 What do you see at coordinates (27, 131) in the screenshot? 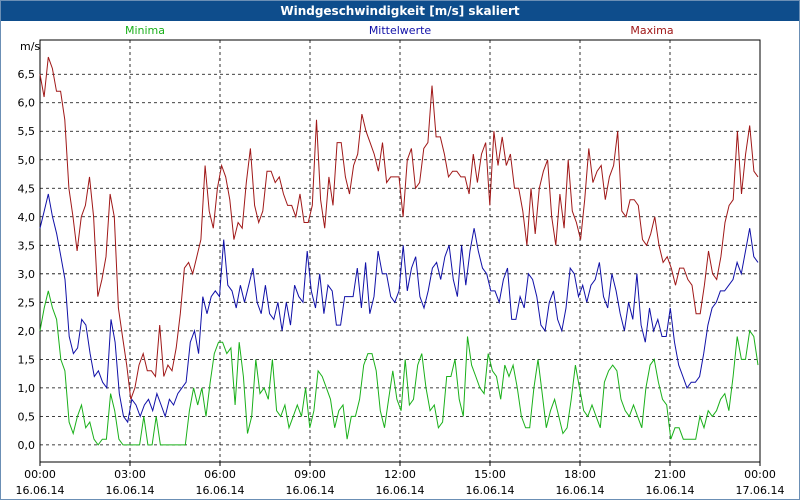
I see `y-tick-label: 5,5` at bounding box center [27, 131].